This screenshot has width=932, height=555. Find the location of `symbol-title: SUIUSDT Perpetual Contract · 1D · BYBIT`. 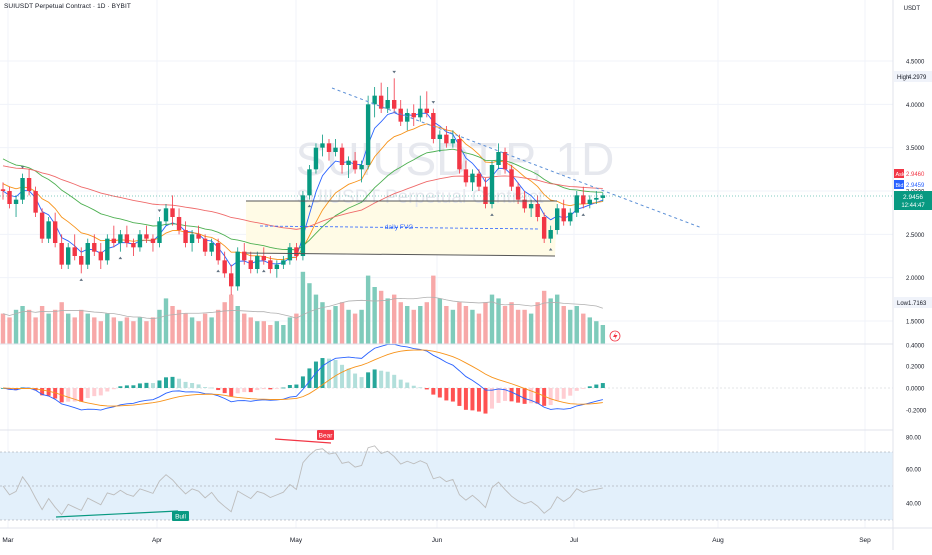

symbol-title: SUIUSDT Perpetual Contract · 1D · BYBIT is located at coordinates (67, 6).